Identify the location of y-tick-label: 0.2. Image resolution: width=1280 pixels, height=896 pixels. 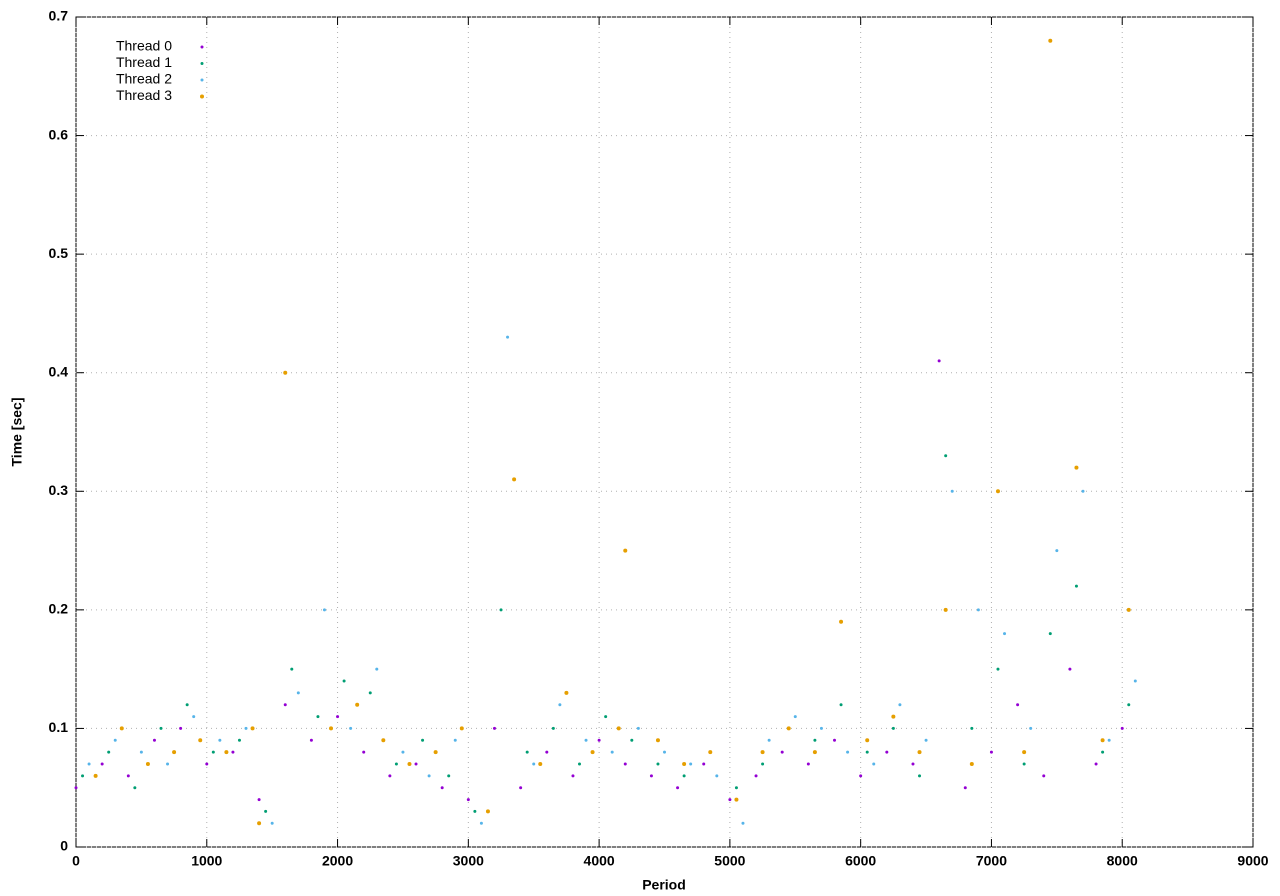
(59, 609).